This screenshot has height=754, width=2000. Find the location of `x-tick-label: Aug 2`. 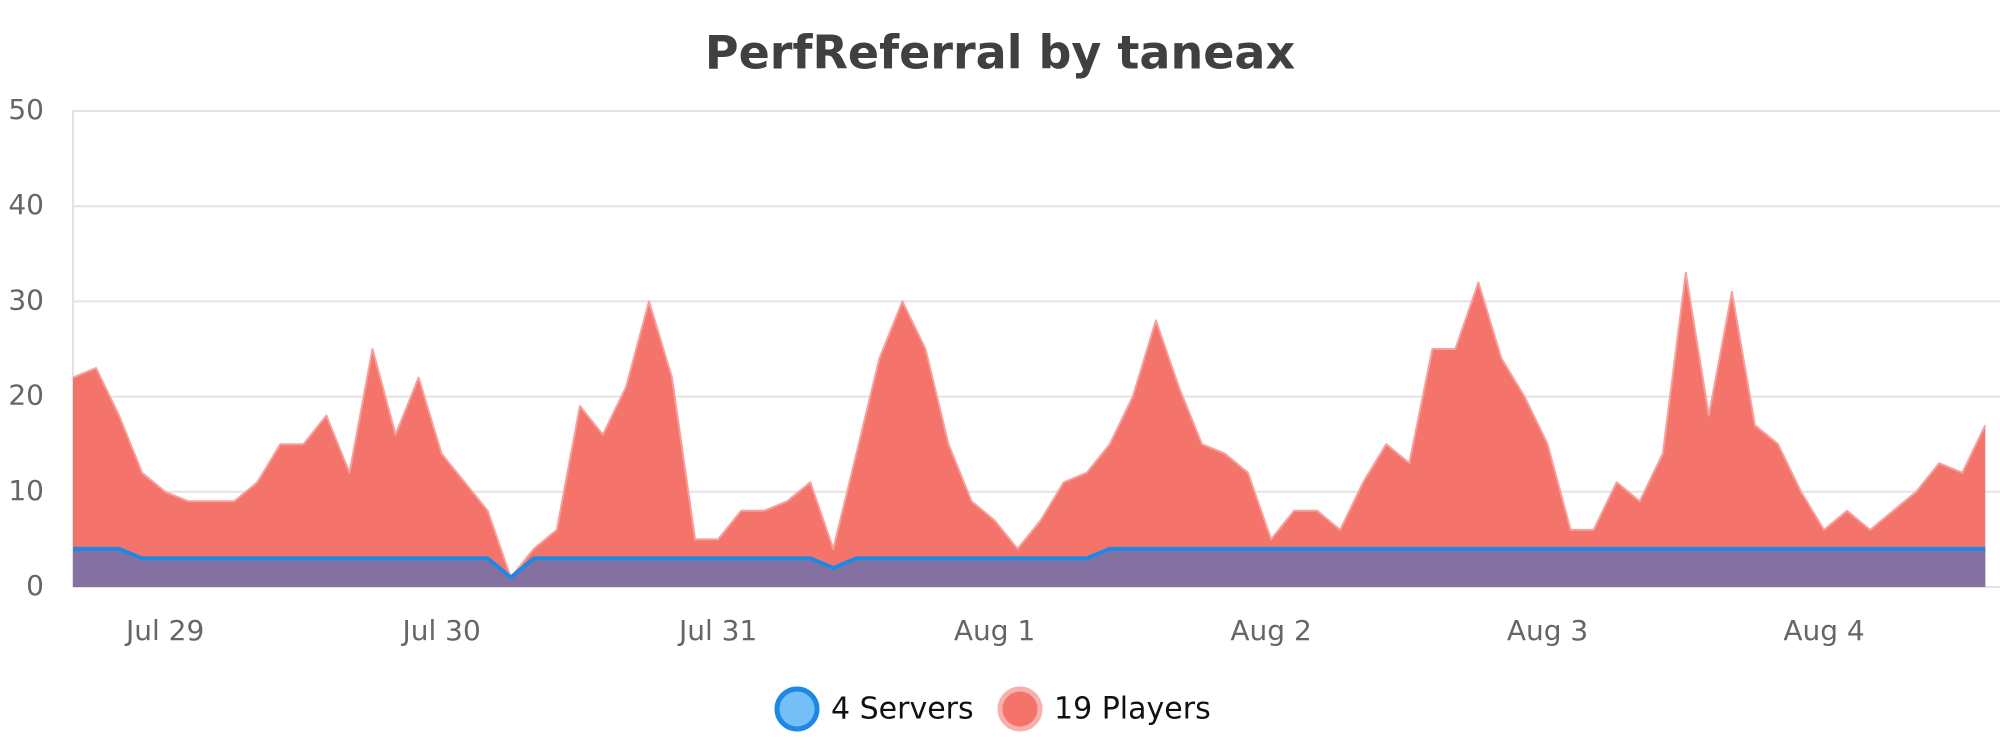

x-tick-label: Aug 2 is located at coordinates (1270, 630).